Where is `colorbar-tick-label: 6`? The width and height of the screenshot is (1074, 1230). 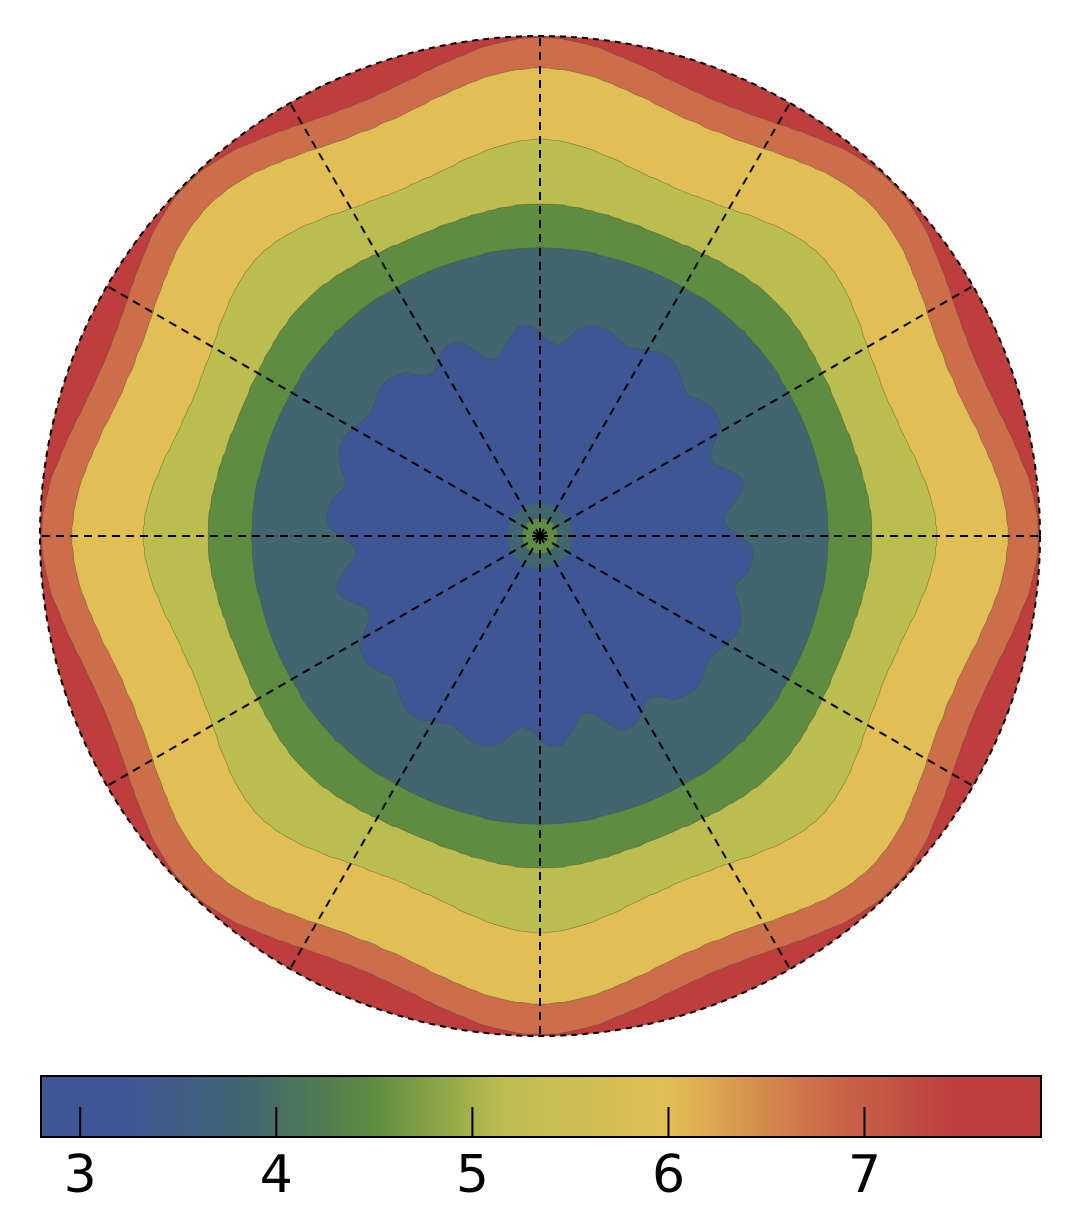
colorbar-tick-label: 6 is located at coordinates (668, 1175).